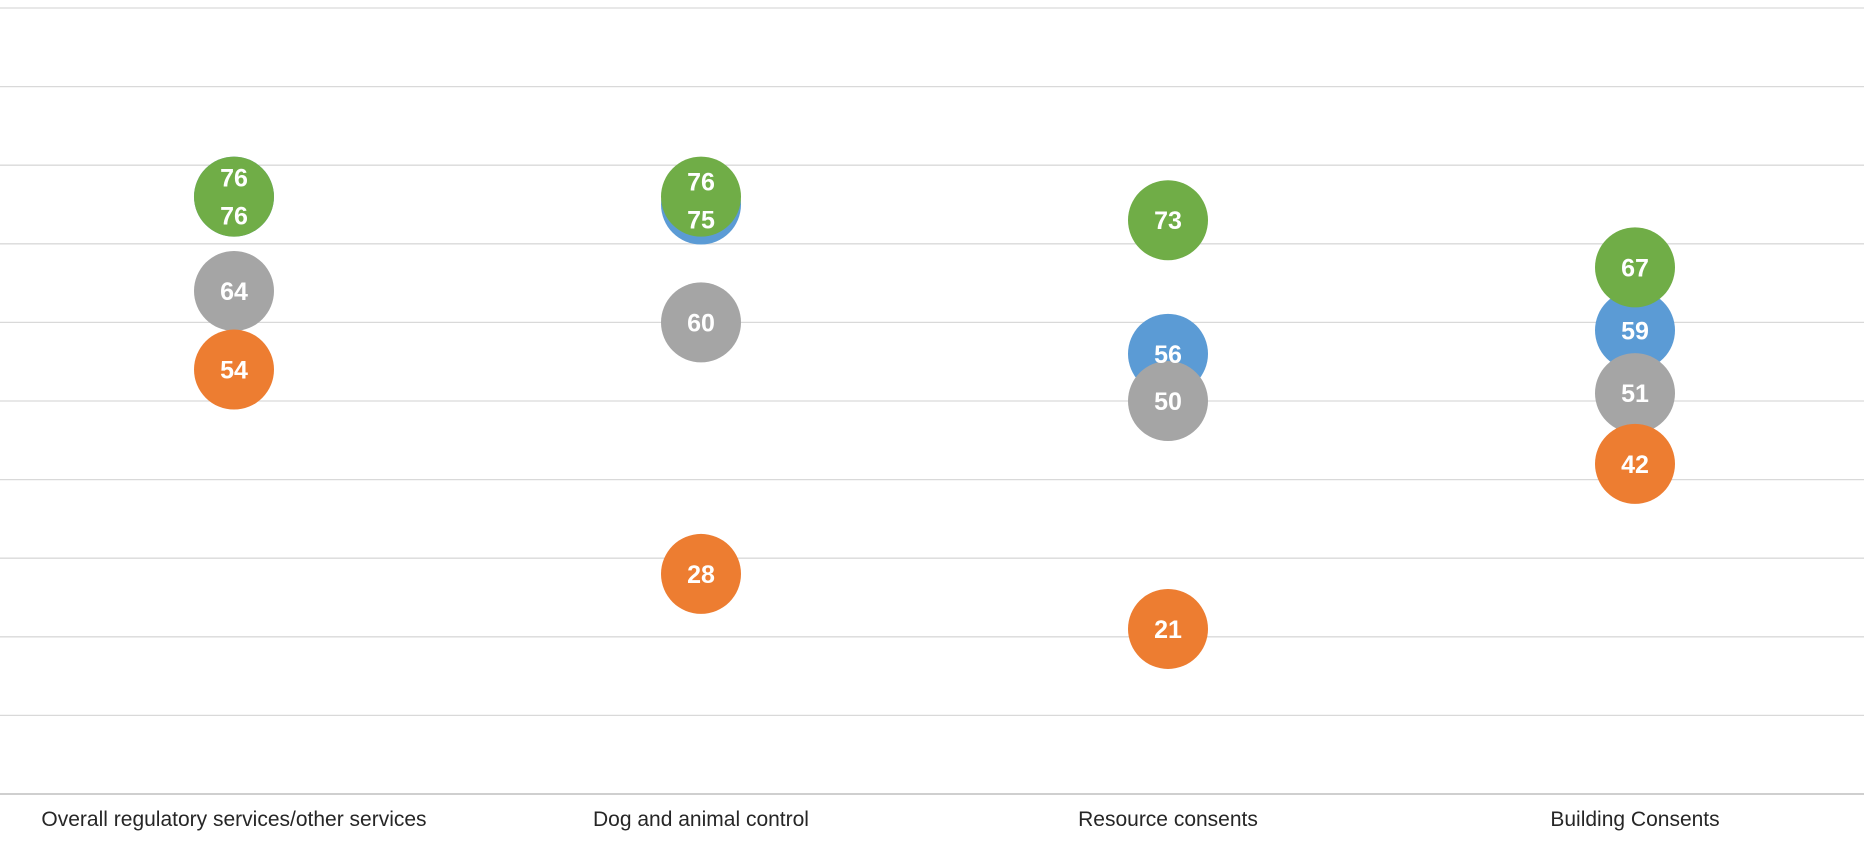 Image resolution: width=1864 pixels, height=843 pixels. I want to click on data-label: 59, so click(1635, 331).